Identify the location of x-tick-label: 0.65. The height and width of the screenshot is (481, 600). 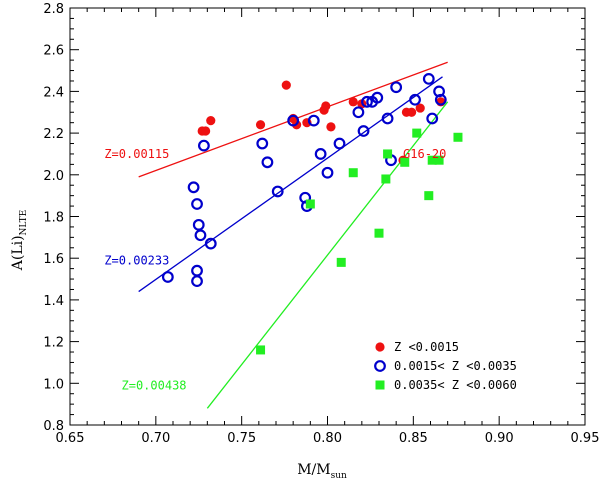
(70, 438).